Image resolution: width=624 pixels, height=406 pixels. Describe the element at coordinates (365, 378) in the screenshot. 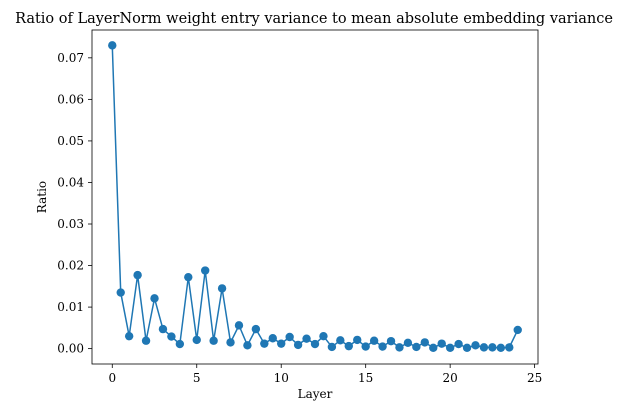

I see `x-tick-label: 15` at that location.